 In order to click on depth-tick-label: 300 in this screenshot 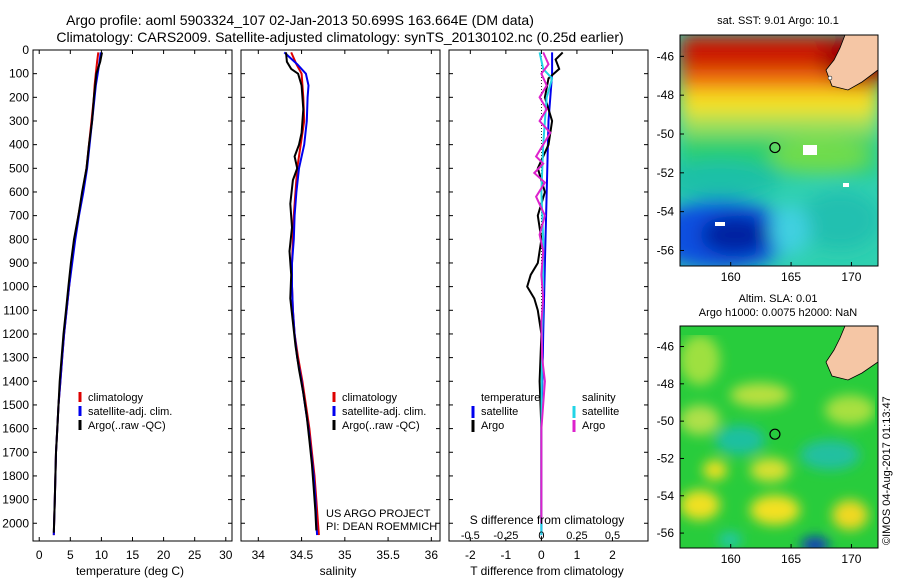, I will do `click(19, 121)`.